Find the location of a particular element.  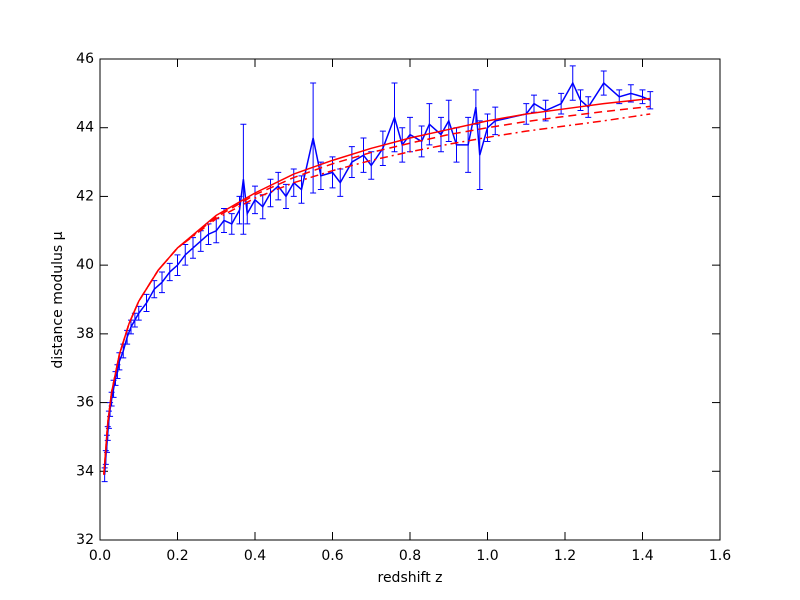

x-tick-label: 0.0 is located at coordinates (100, 556).